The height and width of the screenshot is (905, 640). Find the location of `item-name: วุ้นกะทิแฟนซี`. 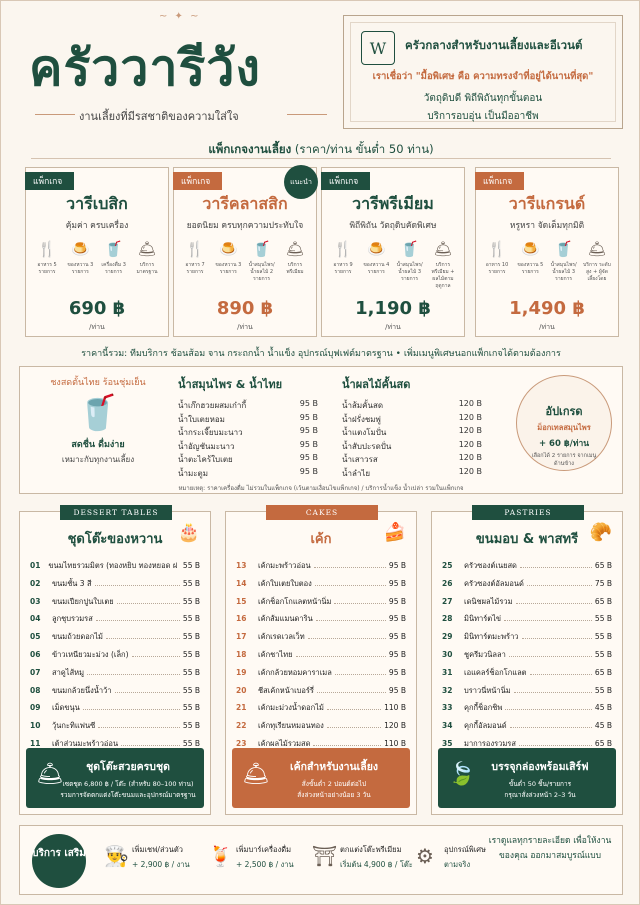

item-name: วุ้นกะทิแฟนซี is located at coordinates (74, 726).